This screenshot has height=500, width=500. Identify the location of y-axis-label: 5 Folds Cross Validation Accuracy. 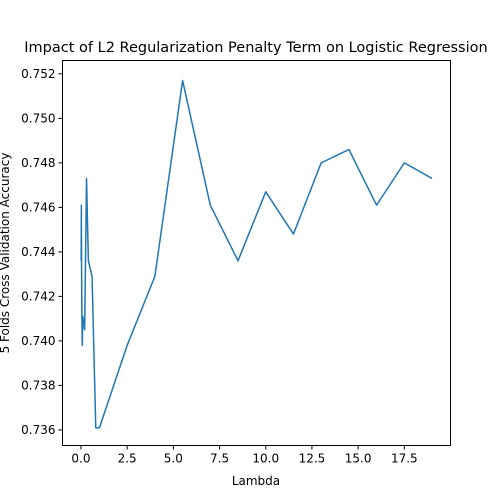
(6, 253).